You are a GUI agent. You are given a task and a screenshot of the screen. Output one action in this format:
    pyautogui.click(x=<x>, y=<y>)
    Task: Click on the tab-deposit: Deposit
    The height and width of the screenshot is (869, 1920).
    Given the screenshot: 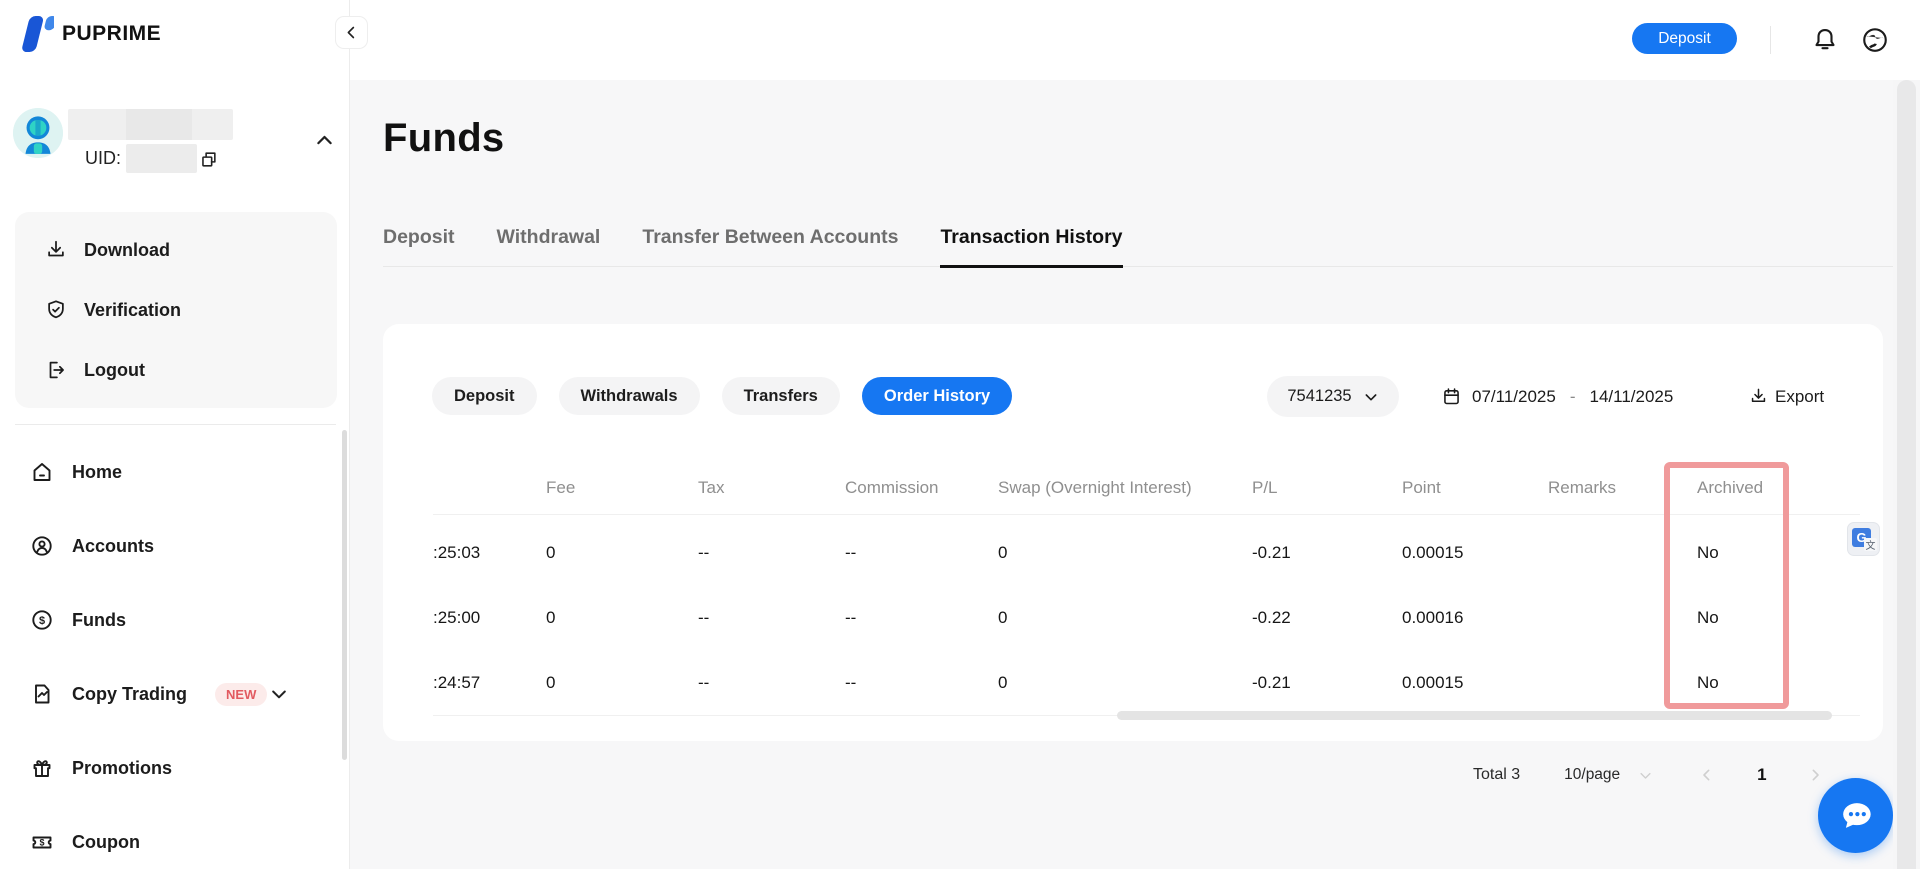 What is the action you would take?
    pyautogui.click(x=419, y=237)
    